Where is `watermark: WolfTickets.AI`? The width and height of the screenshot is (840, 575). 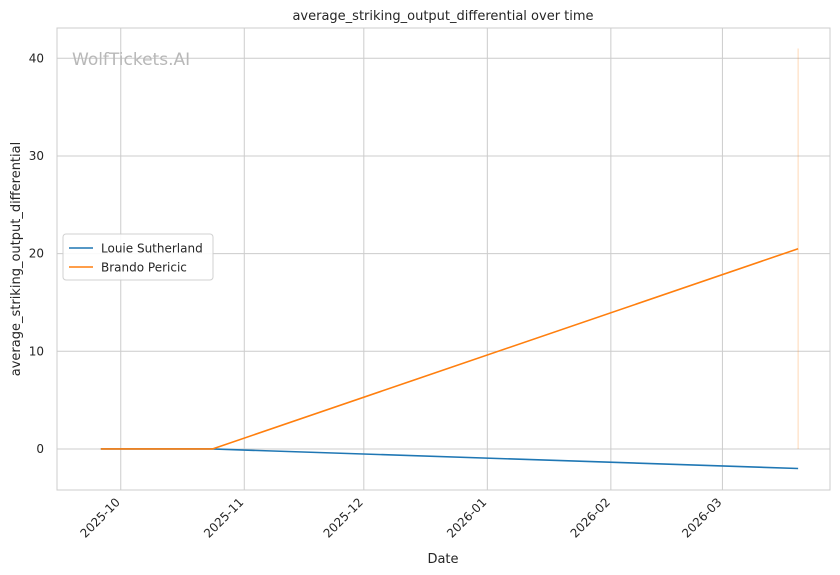 watermark: WolfTickets.AI is located at coordinates (131, 60).